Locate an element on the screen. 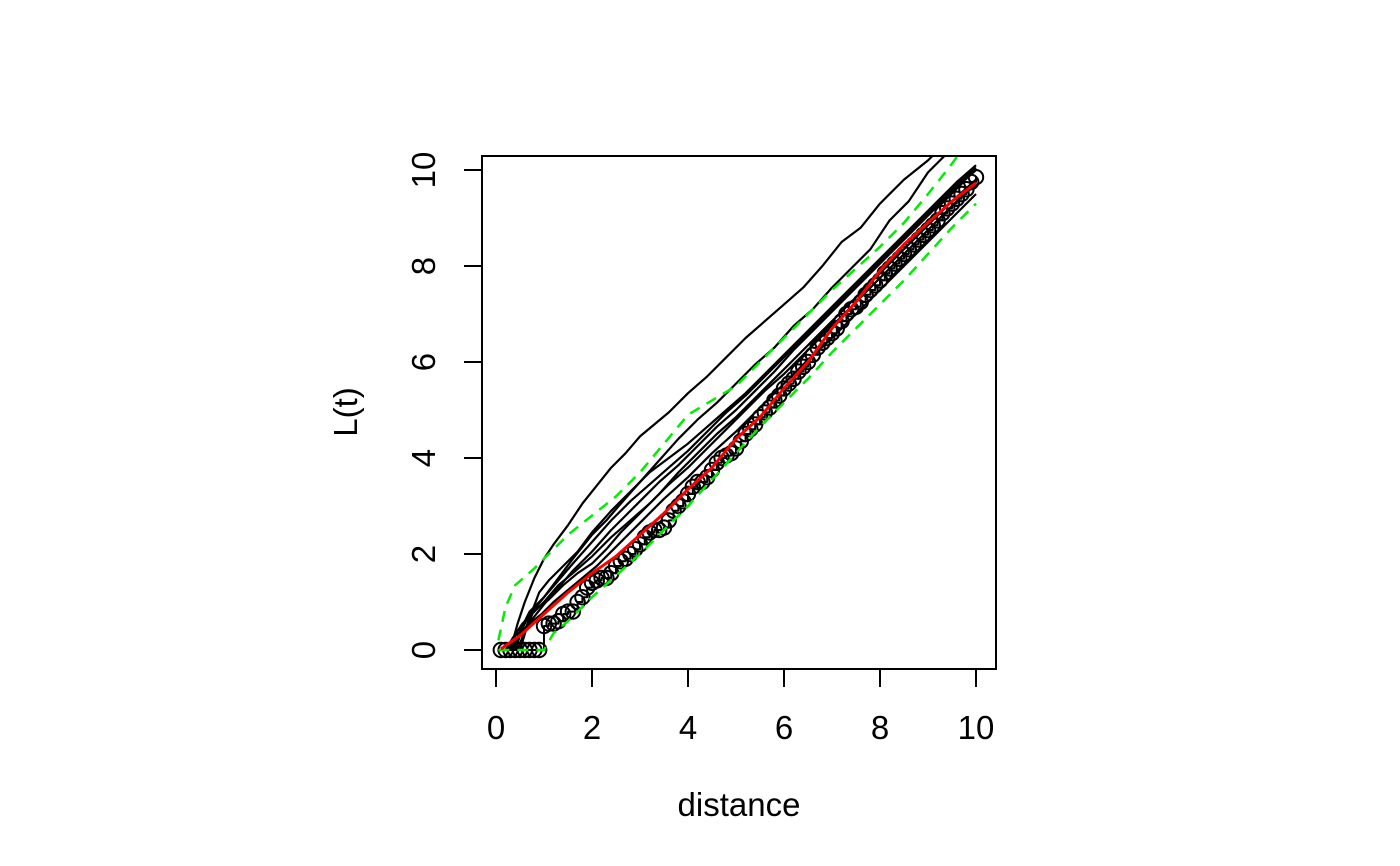  x-tick-label: 6 is located at coordinates (784, 727).